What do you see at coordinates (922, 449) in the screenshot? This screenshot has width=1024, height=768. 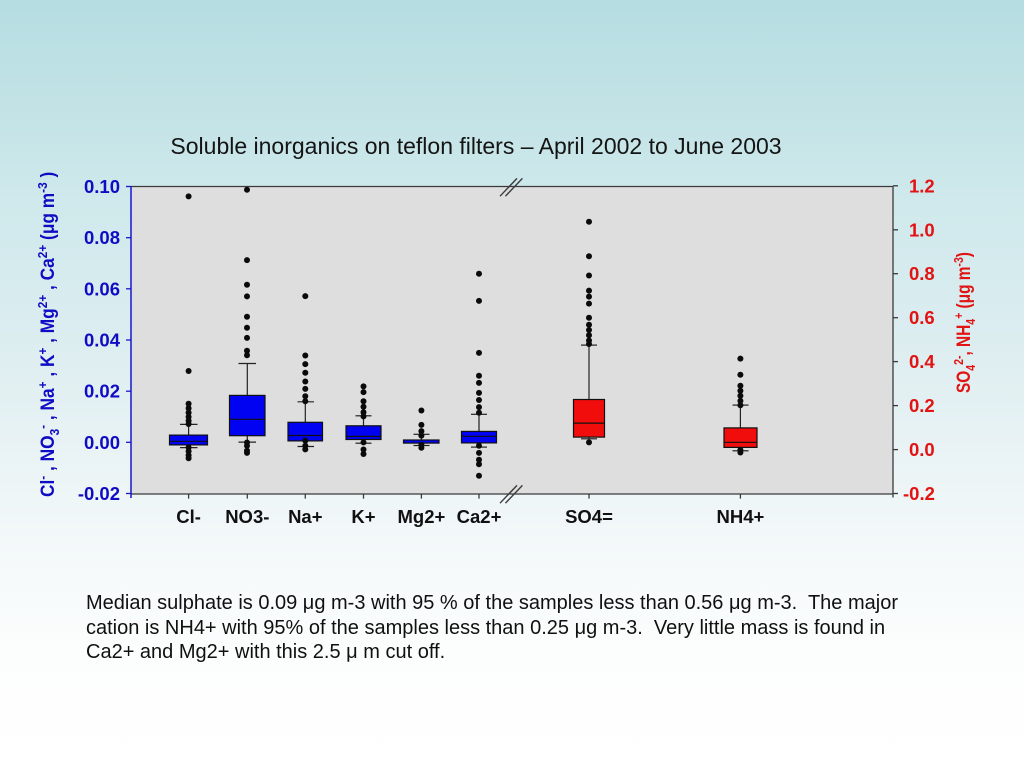 I see `svg-text: 0.0` at bounding box center [922, 449].